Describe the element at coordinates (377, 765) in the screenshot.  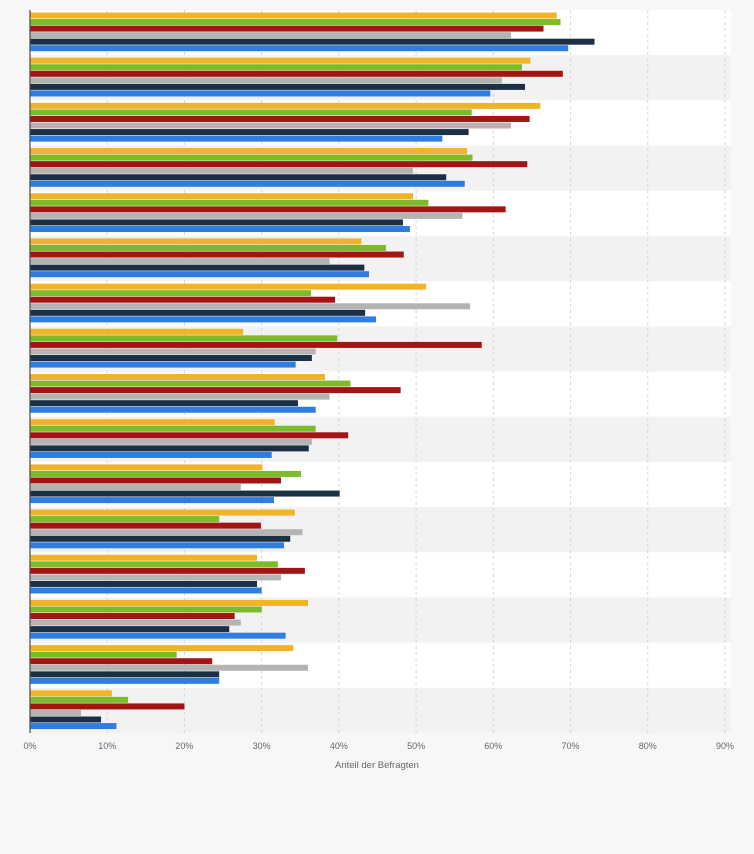
I see `x-axis-title: Anteil der Befragten` at that location.